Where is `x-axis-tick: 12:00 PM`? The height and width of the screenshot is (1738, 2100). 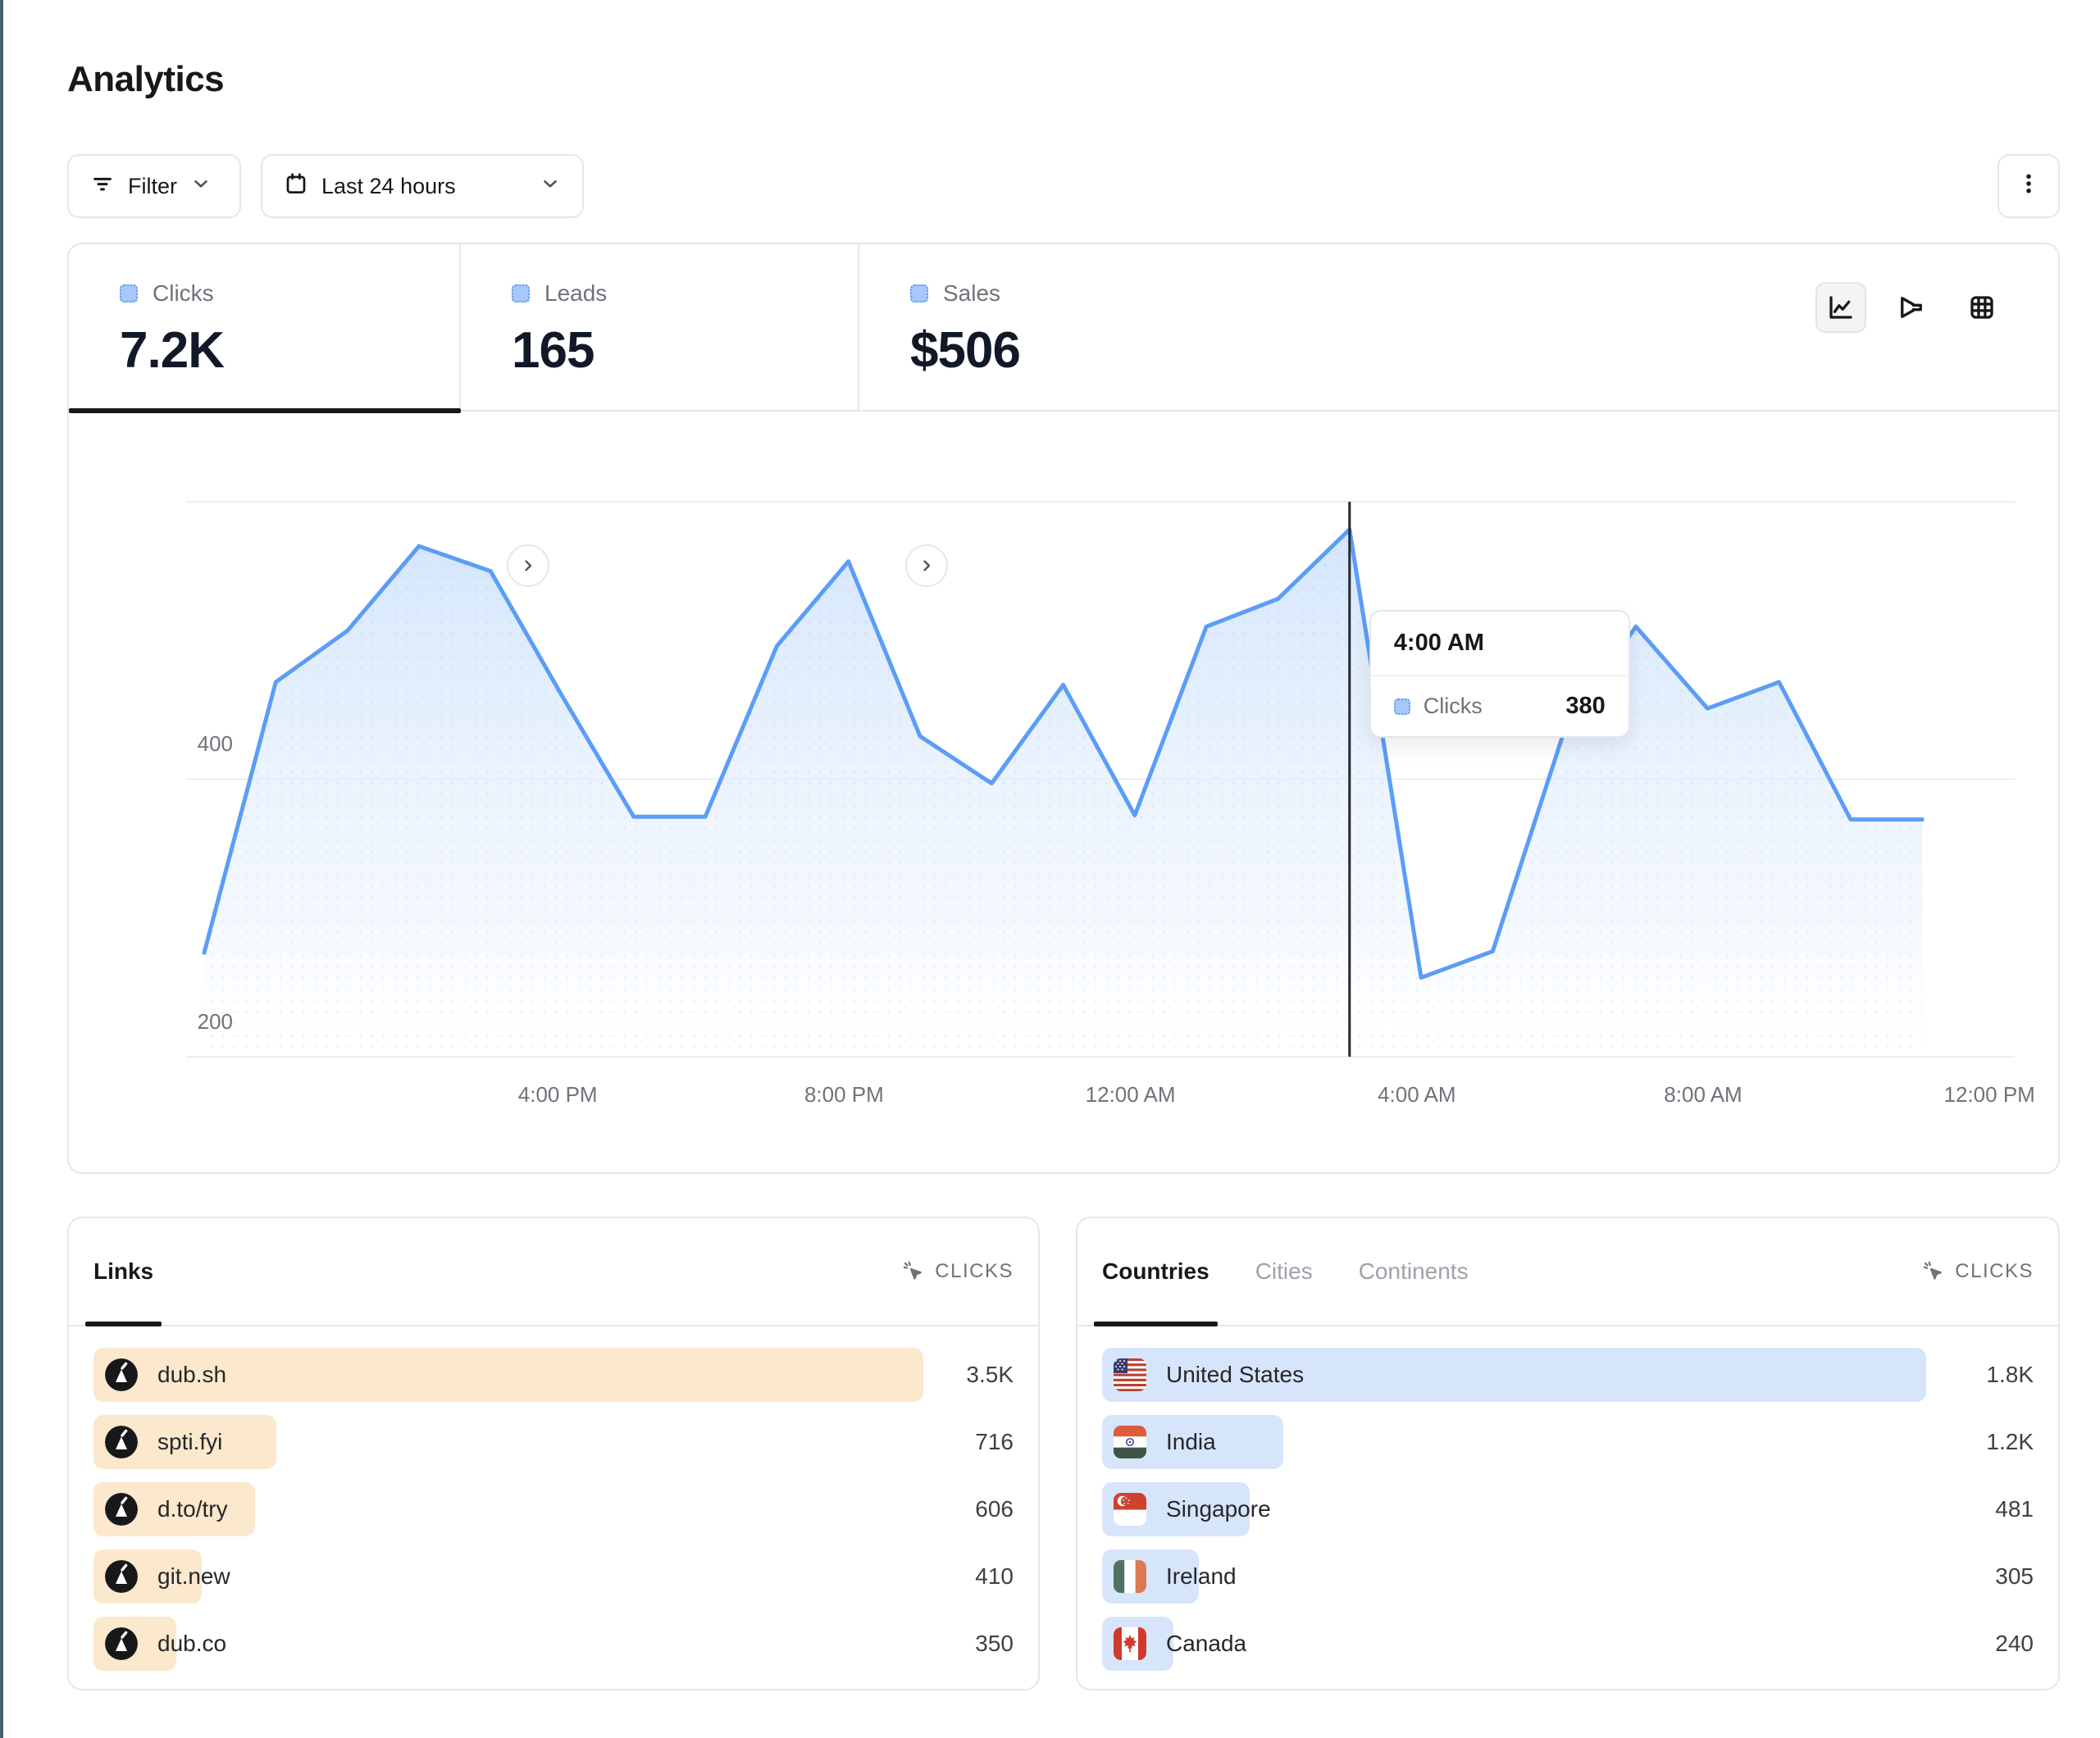
x-axis-tick: 12:00 PM is located at coordinates (1989, 1094).